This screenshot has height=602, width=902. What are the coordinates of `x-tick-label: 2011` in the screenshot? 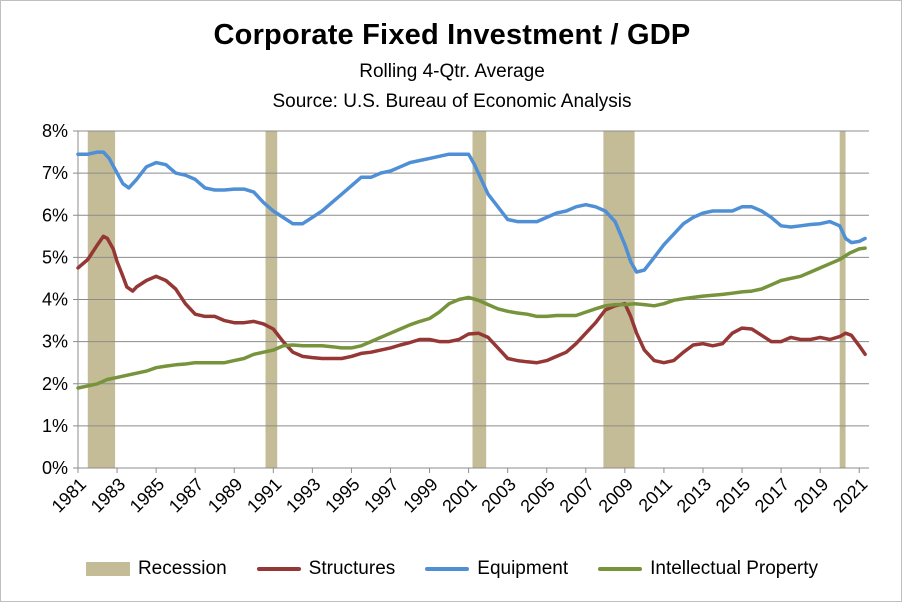 It's located at (656, 495).